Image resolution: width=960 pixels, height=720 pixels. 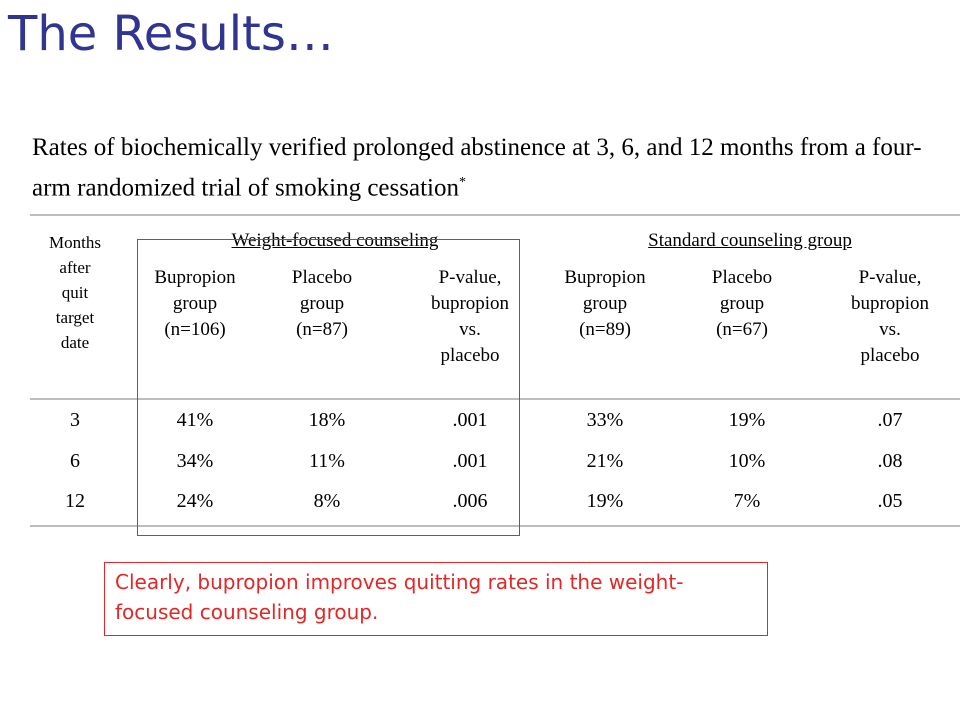 I want to click on table-bottom-rule, so click(x=495, y=526).